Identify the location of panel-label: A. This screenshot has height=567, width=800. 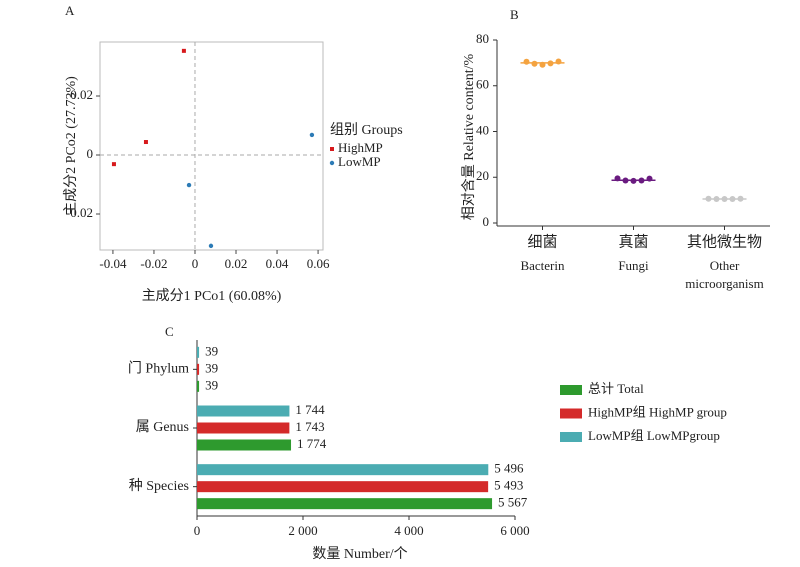
(70, 10).